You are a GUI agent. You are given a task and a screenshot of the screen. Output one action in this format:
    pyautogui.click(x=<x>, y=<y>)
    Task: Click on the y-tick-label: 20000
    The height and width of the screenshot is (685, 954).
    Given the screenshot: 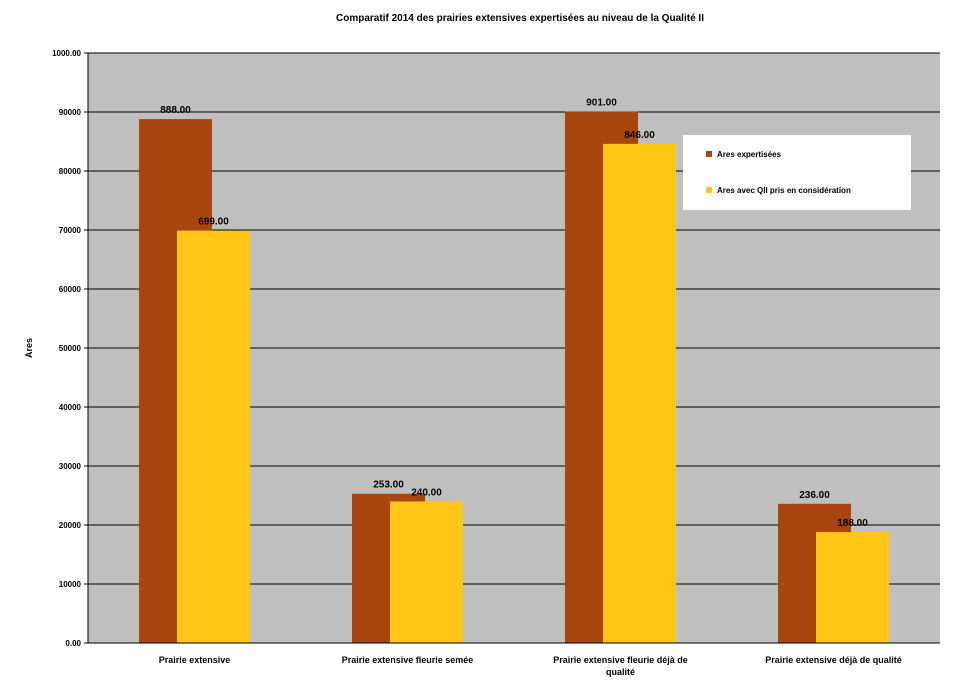 What is the action you would take?
    pyautogui.click(x=70, y=525)
    